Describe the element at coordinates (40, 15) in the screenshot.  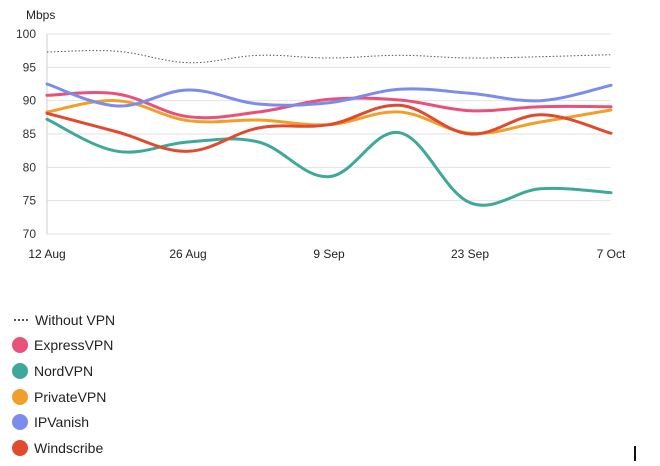
I see `y-axis-label: Mbps` at that location.